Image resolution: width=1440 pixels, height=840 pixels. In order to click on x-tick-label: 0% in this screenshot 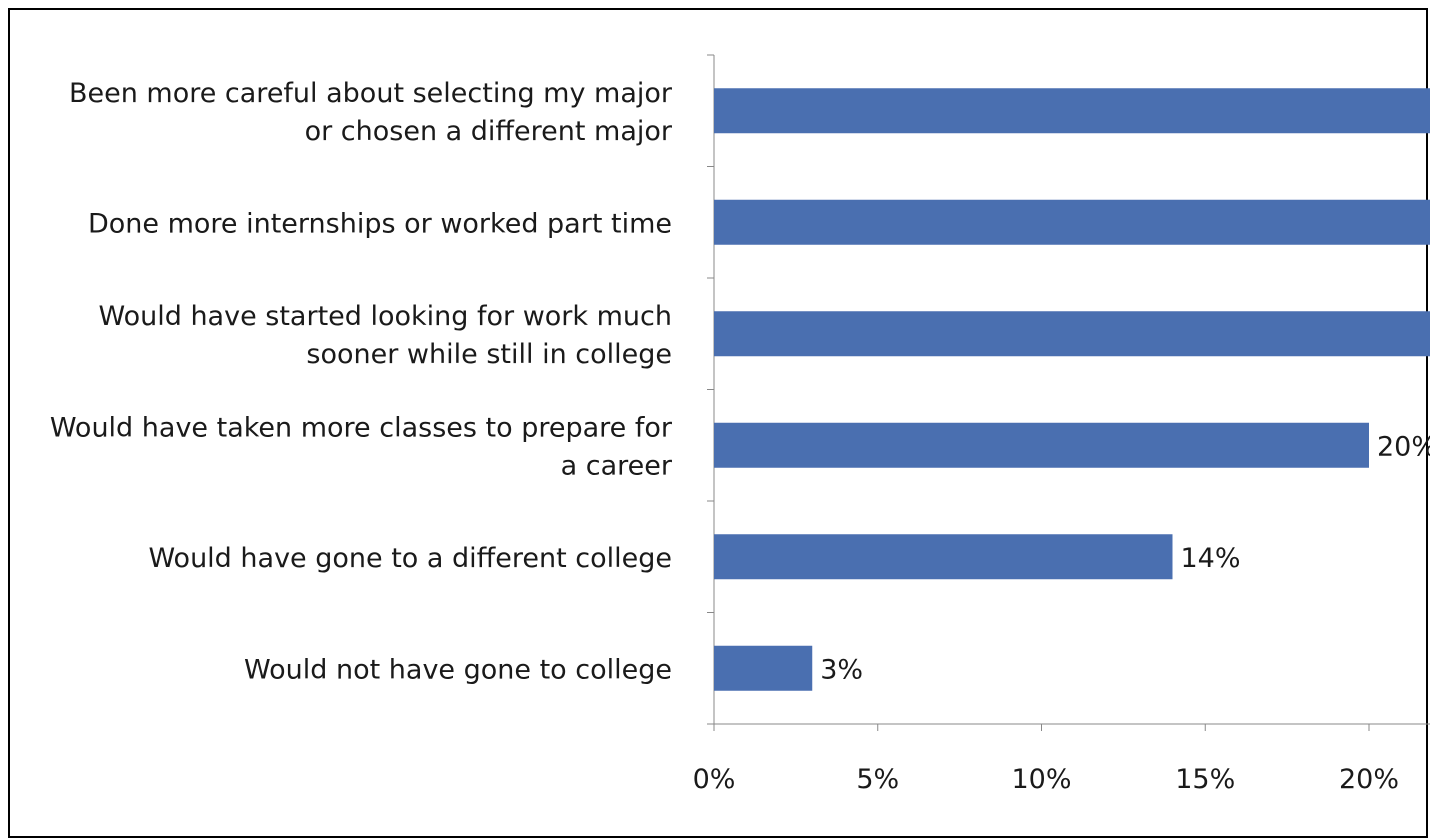, I will do `click(714, 779)`.